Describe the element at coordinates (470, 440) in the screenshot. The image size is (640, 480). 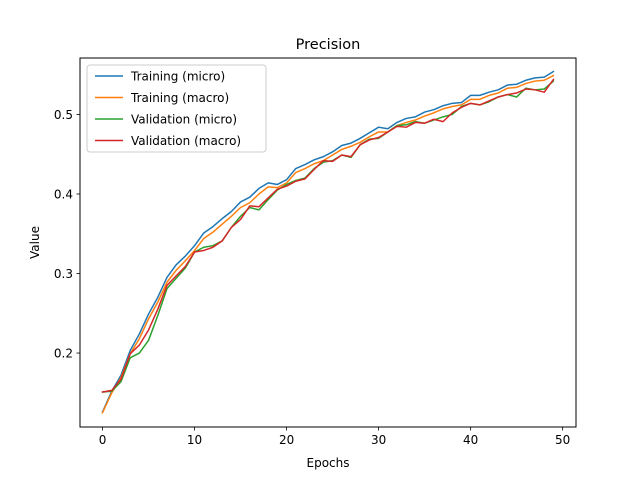
I see `x-tick-label-4: 40` at that location.